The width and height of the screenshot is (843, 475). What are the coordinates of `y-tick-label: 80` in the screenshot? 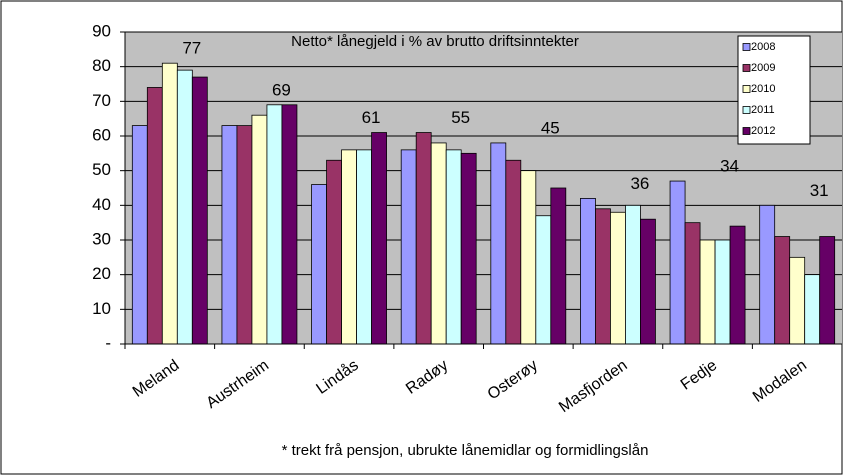 It's located at (101, 65).